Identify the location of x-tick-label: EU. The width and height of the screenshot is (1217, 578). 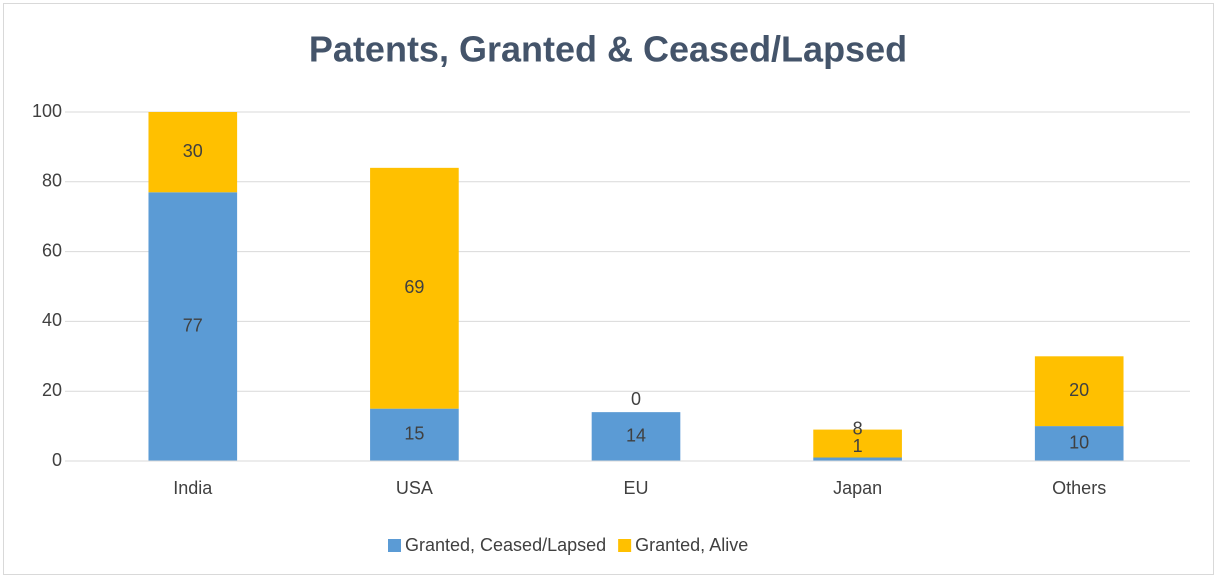
(635, 488).